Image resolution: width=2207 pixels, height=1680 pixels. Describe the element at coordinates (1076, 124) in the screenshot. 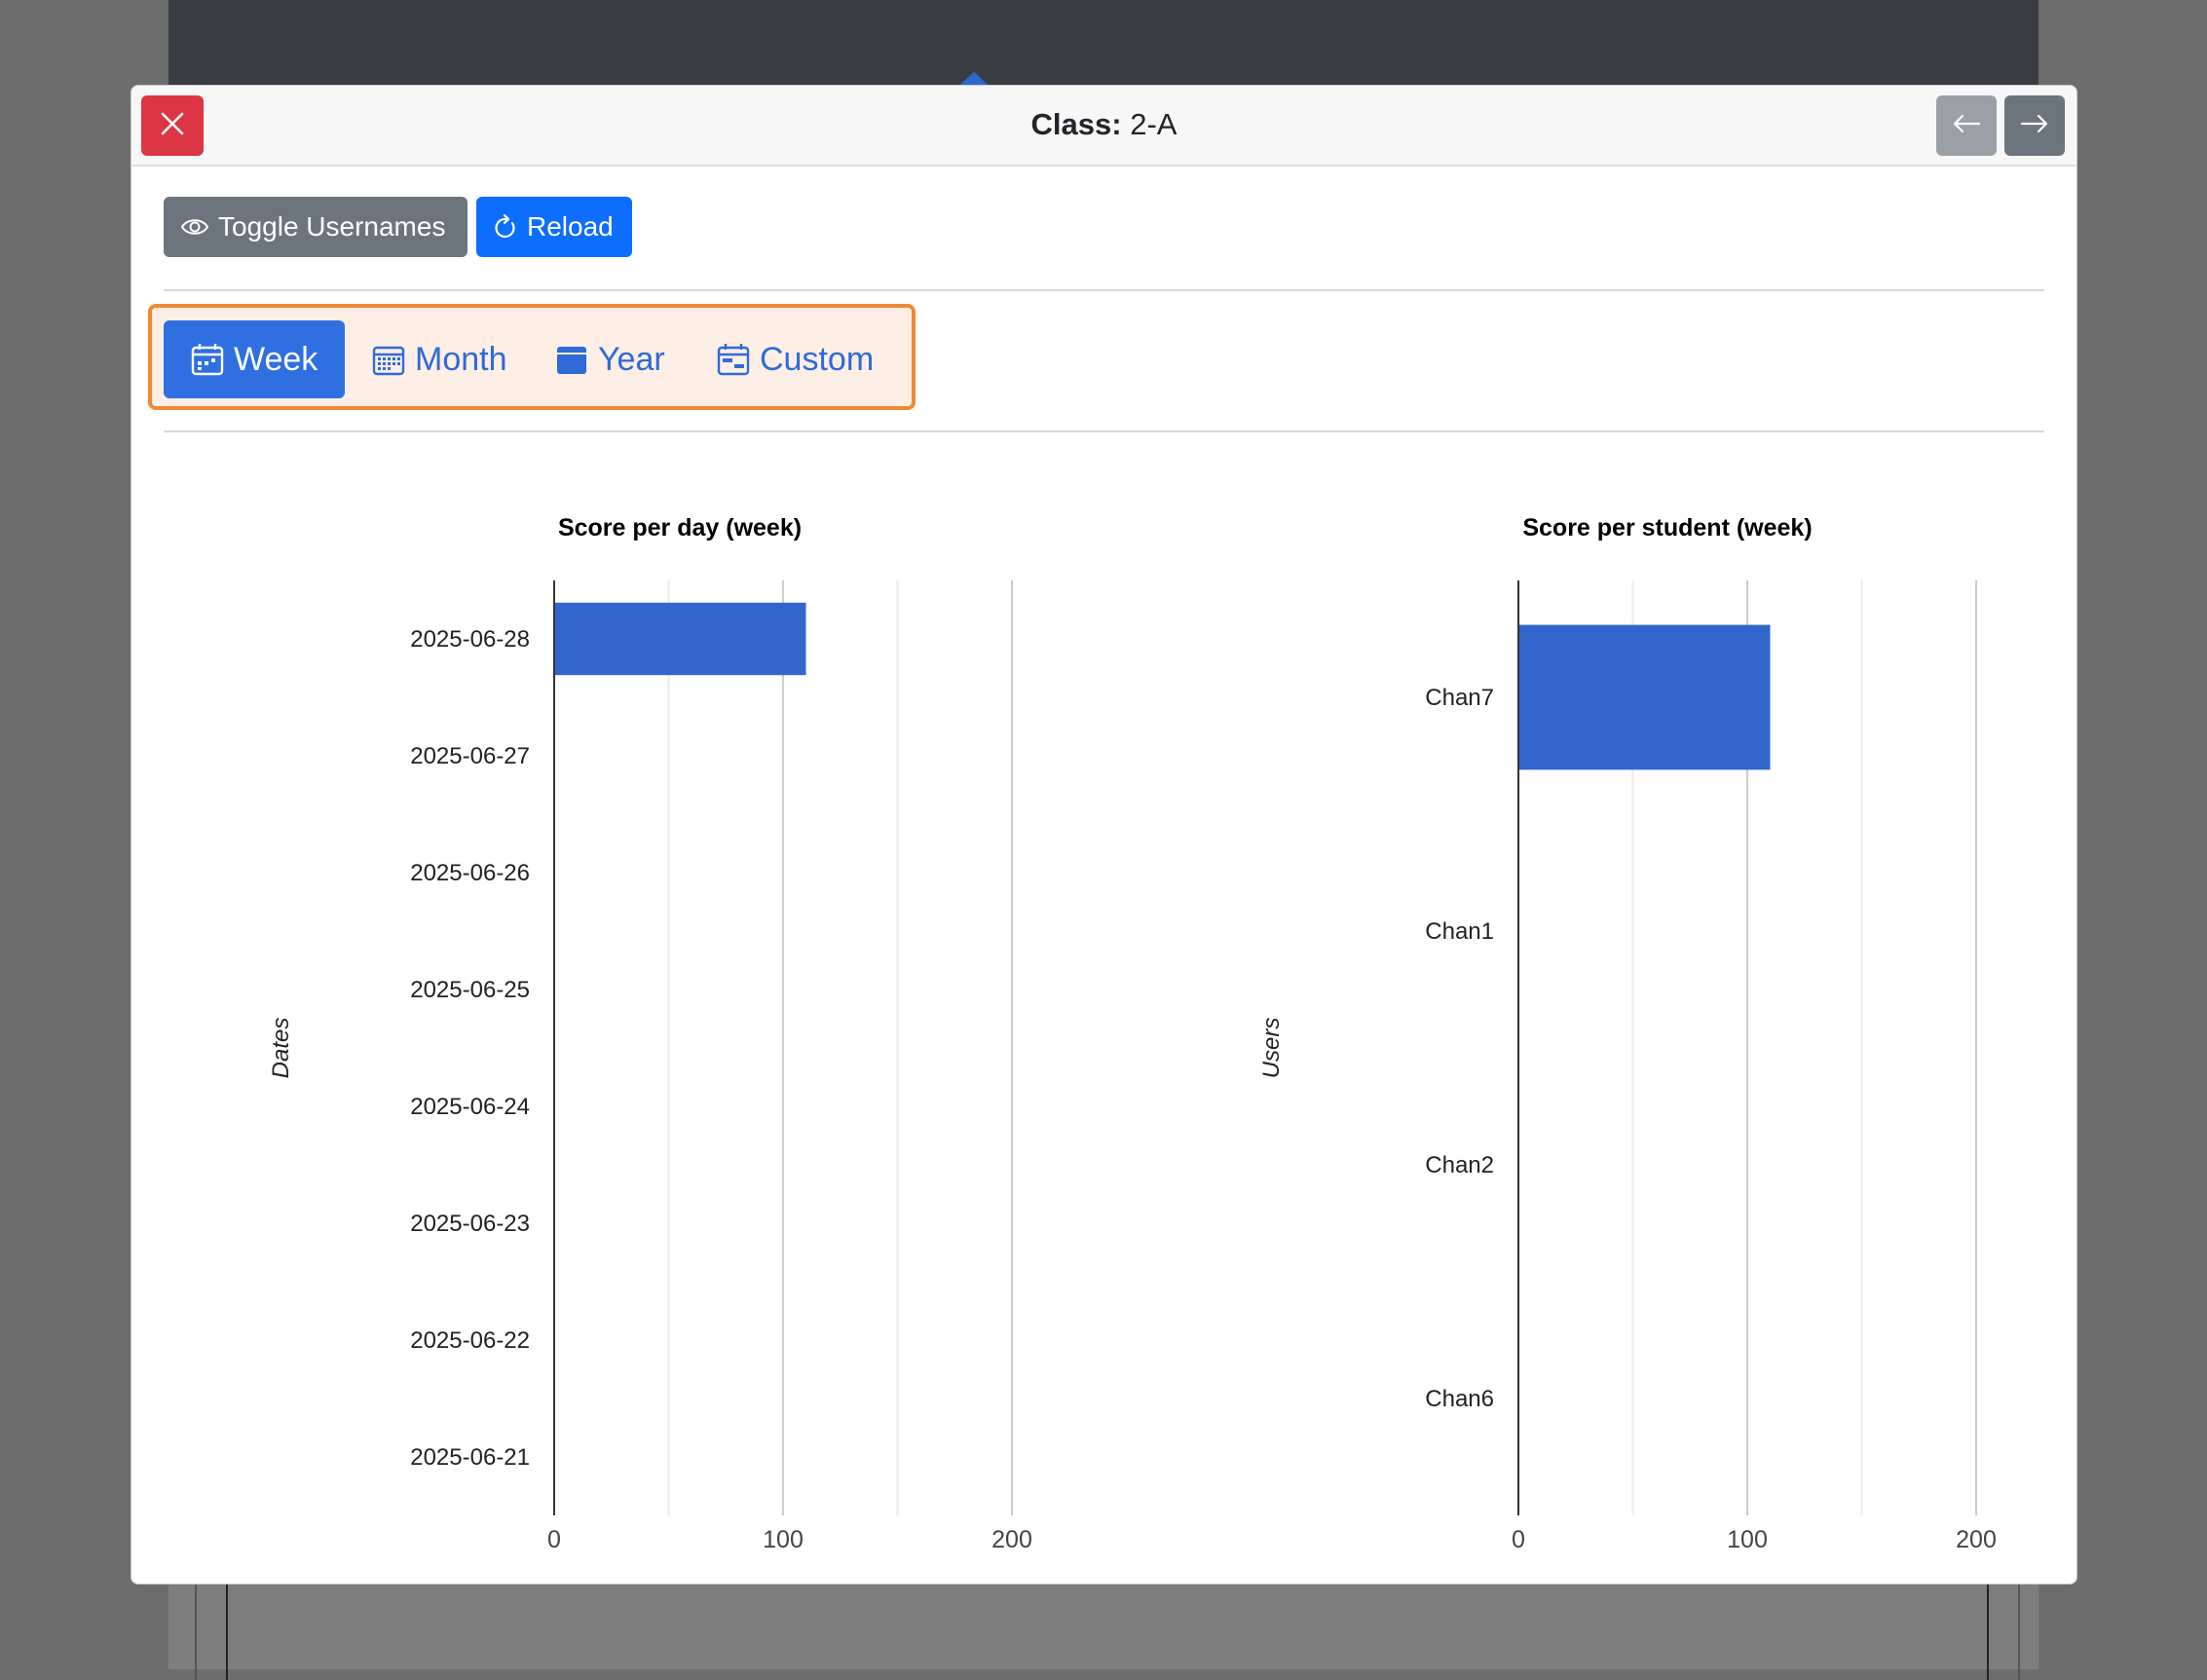

I see `modal-title-label: Class:` at that location.